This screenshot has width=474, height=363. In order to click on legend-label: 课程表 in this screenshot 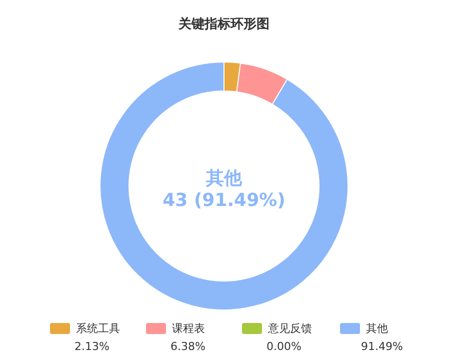, I will do `click(188, 328)`.